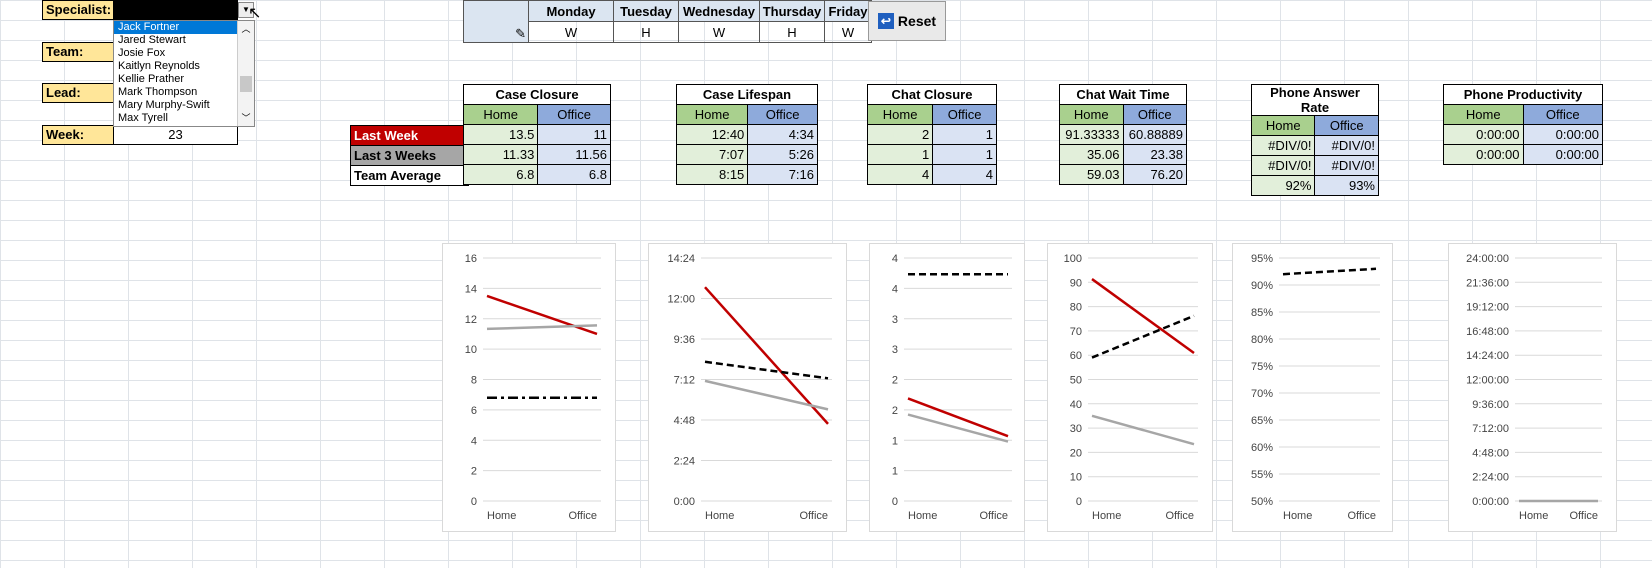 The height and width of the screenshot is (568, 1652). Describe the element at coordinates (142, 53) in the screenshot. I see `dropdown-item: Josie Fox` at that location.